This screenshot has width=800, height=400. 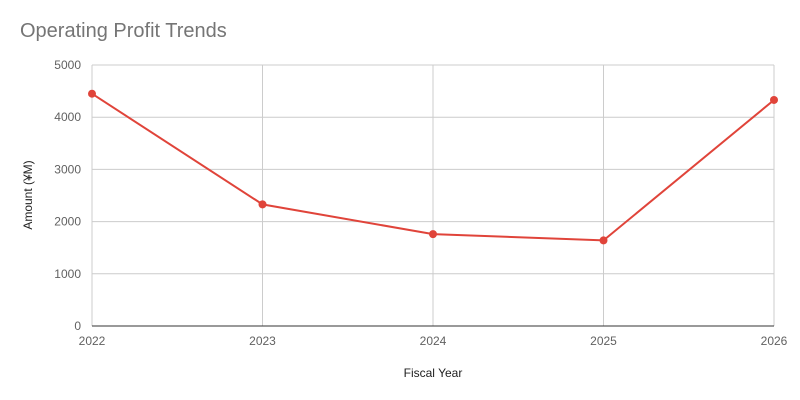 What do you see at coordinates (123, 31) in the screenshot?
I see `chart-title: Operating Profit Trends` at bounding box center [123, 31].